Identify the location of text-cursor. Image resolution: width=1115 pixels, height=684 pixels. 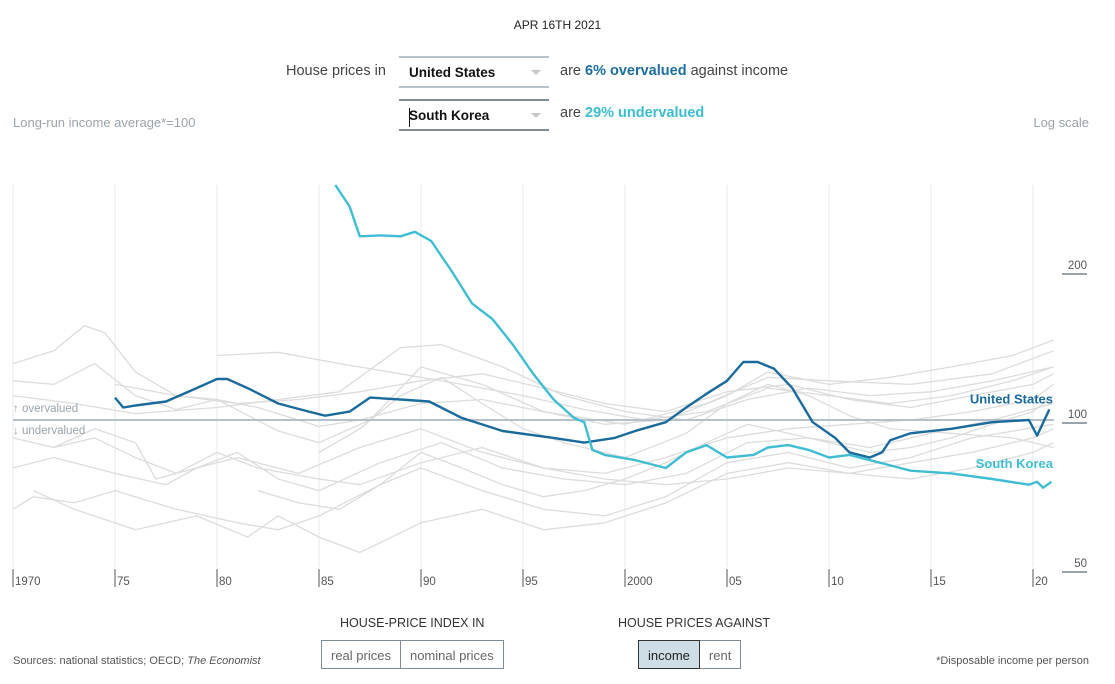
(409, 117).